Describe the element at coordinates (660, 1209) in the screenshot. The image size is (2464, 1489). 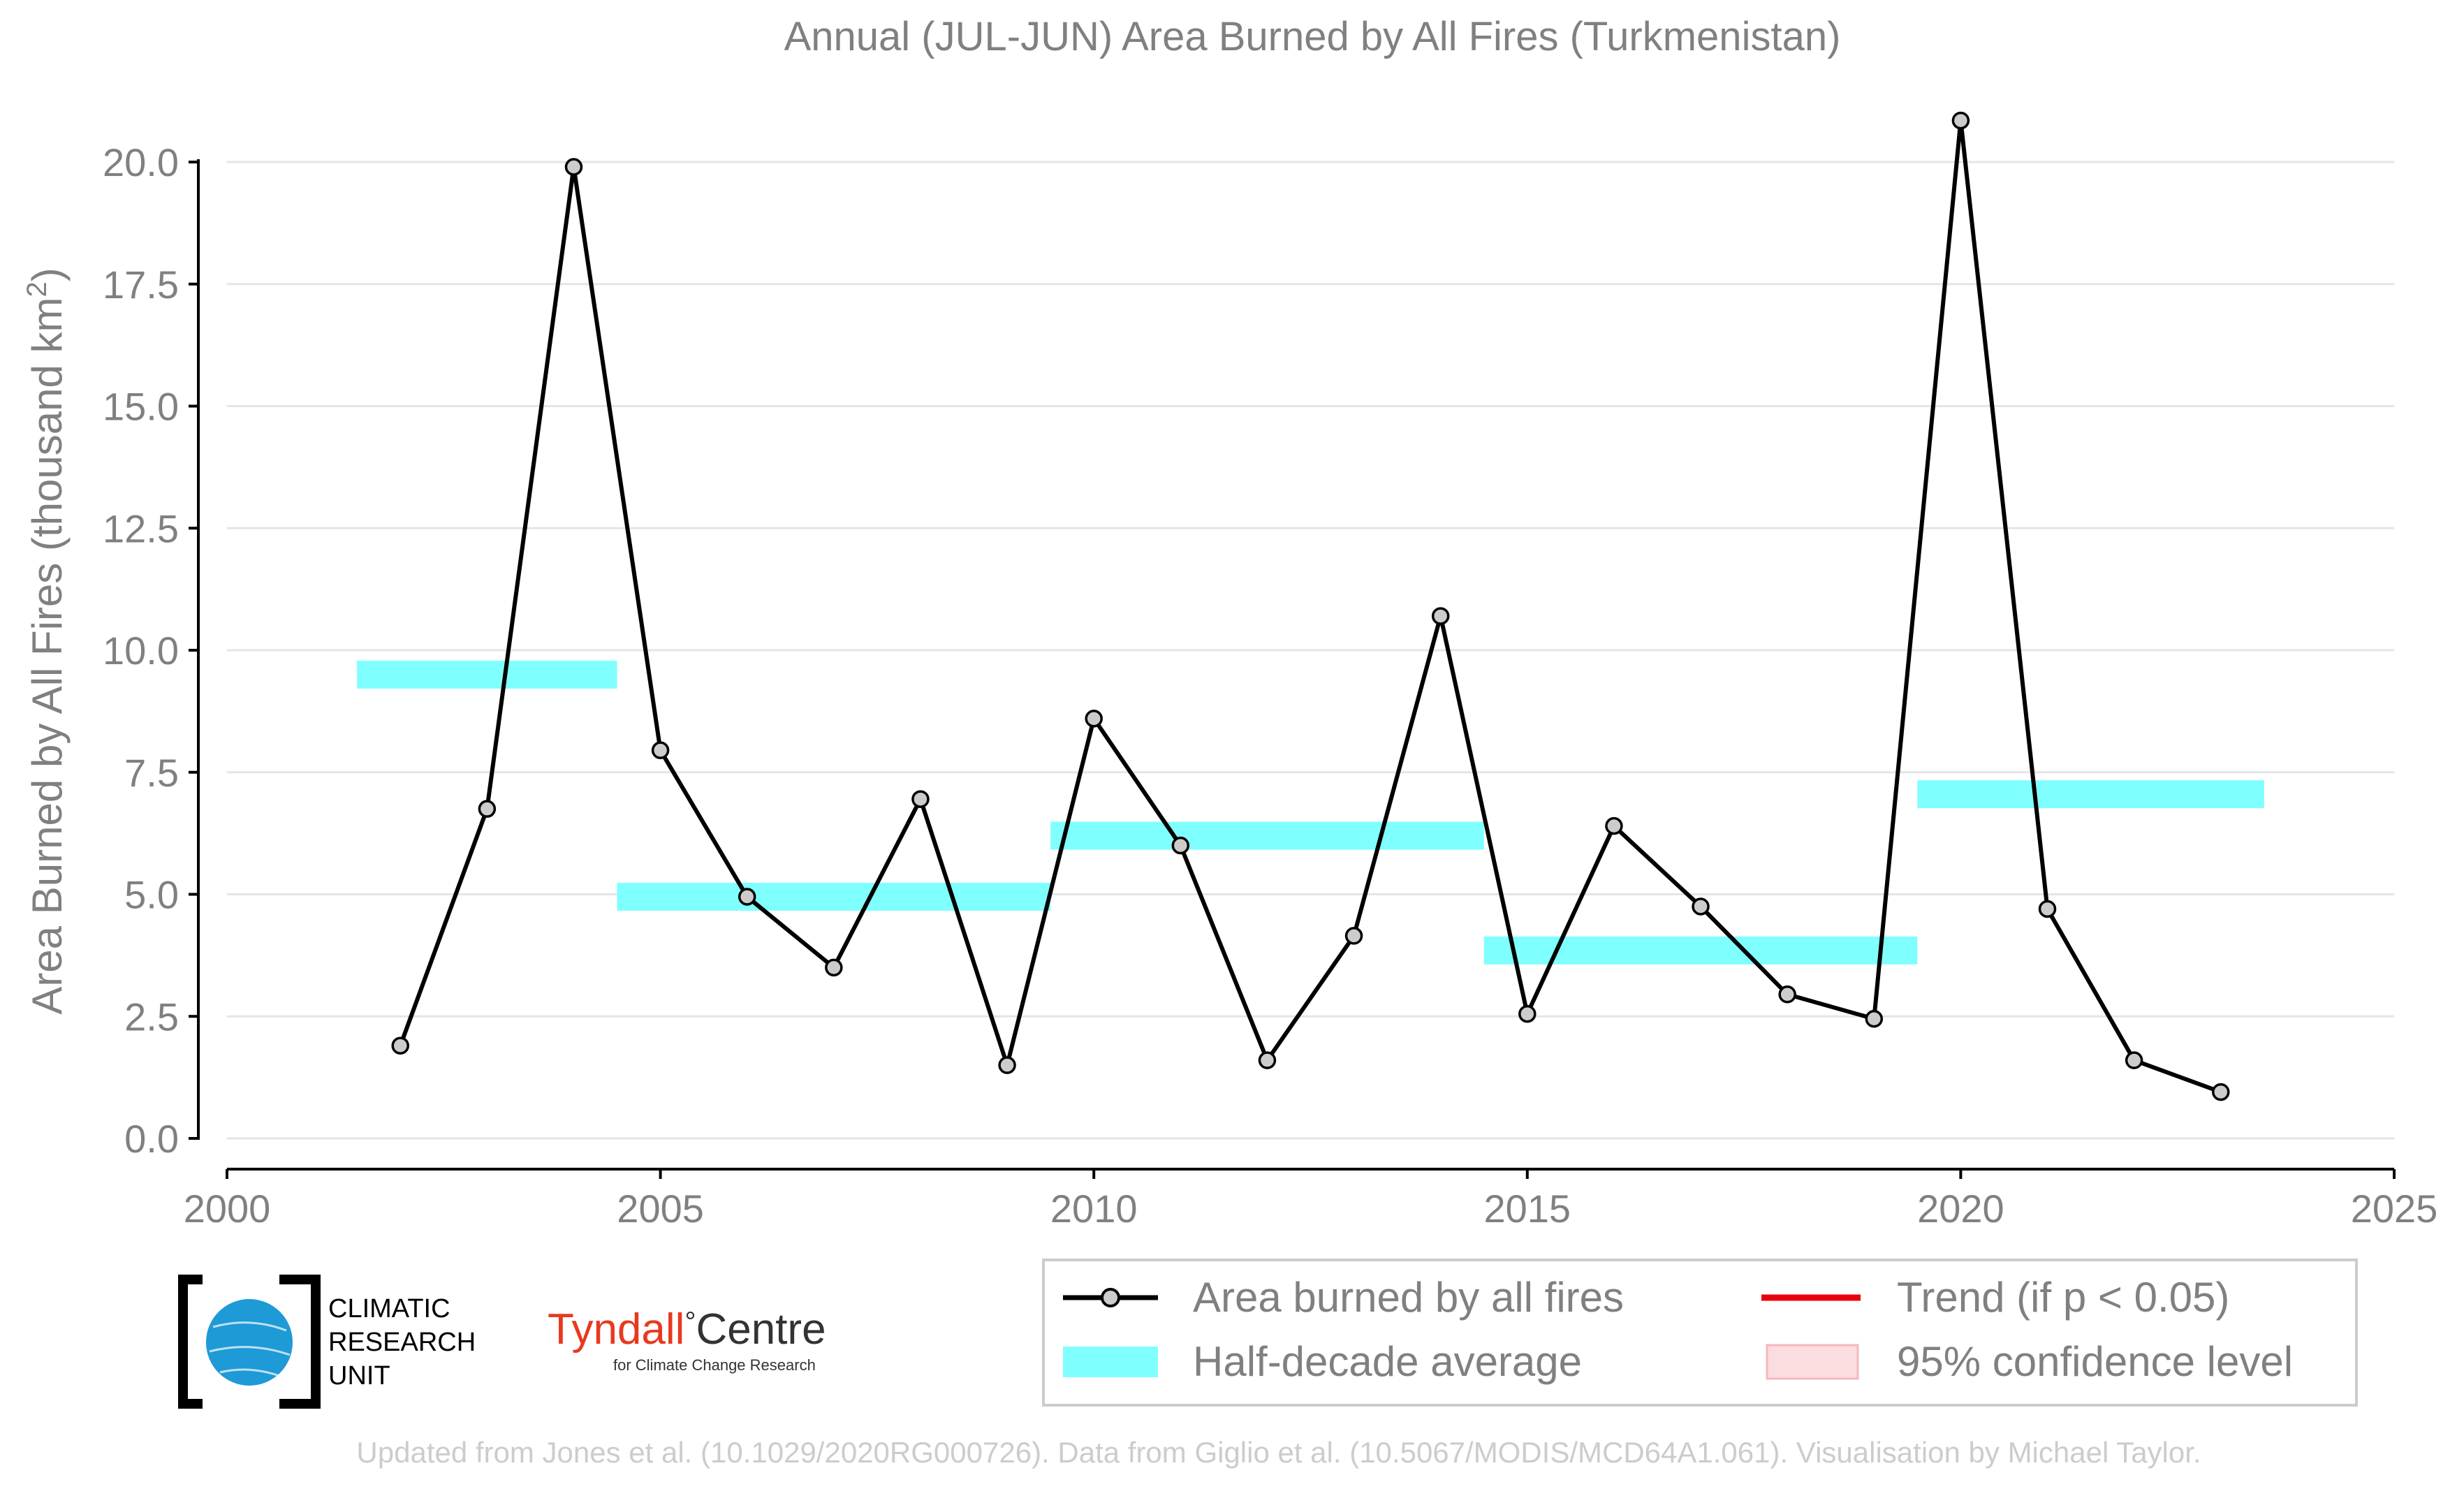
I see `x-tick-label: 2005` at that location.